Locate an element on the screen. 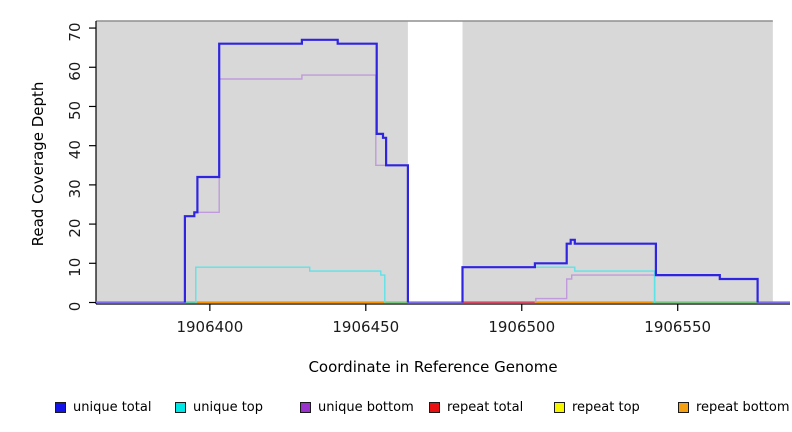 The width and height of the screenshot is (792, 432). legend-item-unique-total: unique total is located at coordinates (103, 407).